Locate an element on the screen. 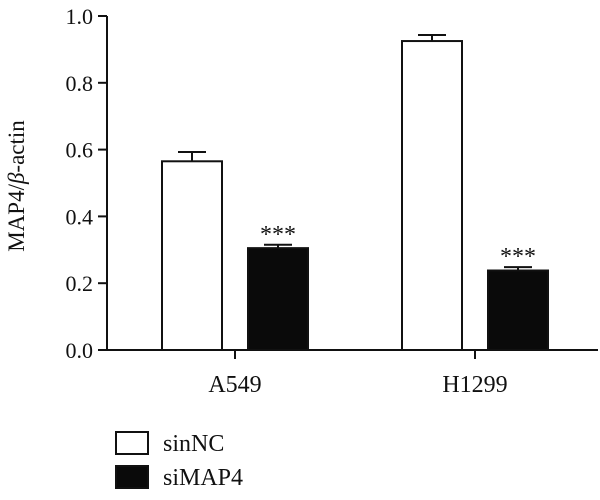  svg-text: MAP4/β-actin is located at coordinates (16, 186).